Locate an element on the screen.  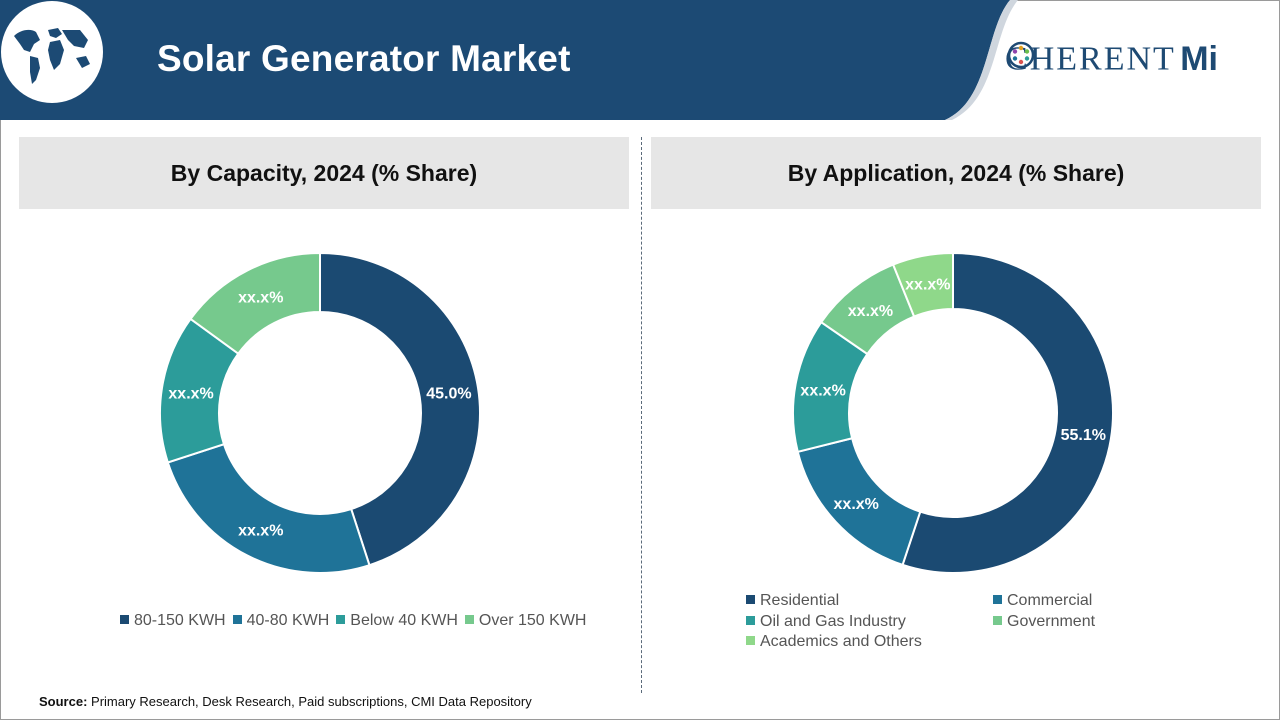
legend-item: 80-150 KWH is located at coordinates (173, 621).